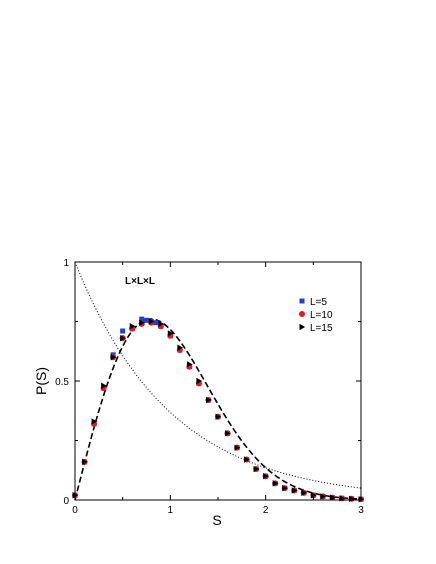 This screenshot has height=564, width=436. What do you see at coordinates (266, 510) in the screenshot?
I see `x-tick-label: 2` at bounding box center [266, 510].